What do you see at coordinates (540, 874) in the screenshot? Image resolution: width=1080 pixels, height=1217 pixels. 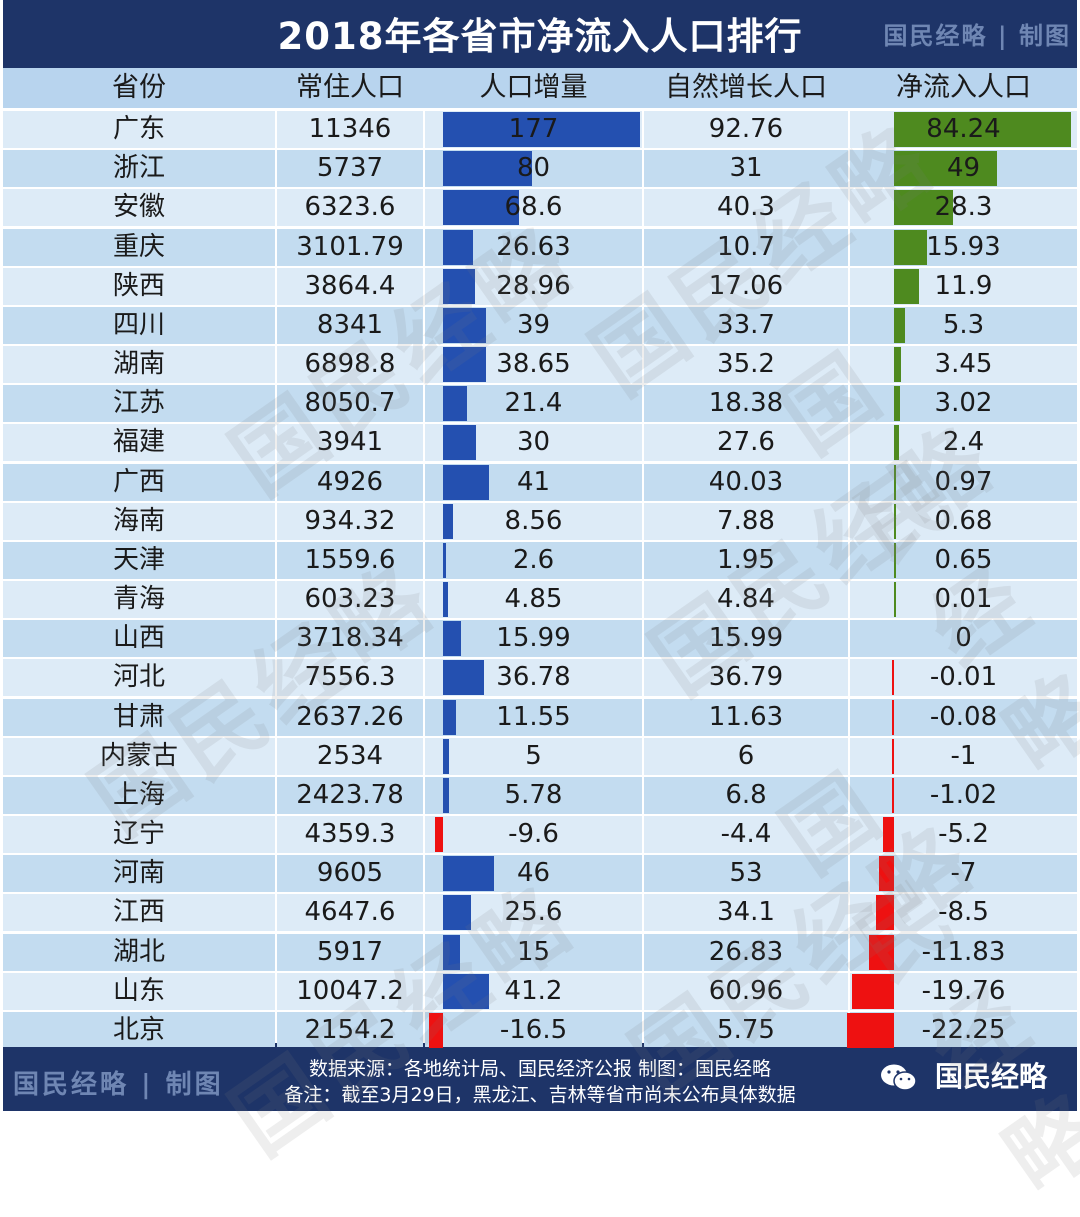 I see `table-row: 河南 9605 46 53 -7` at bounding box center [540, 874].